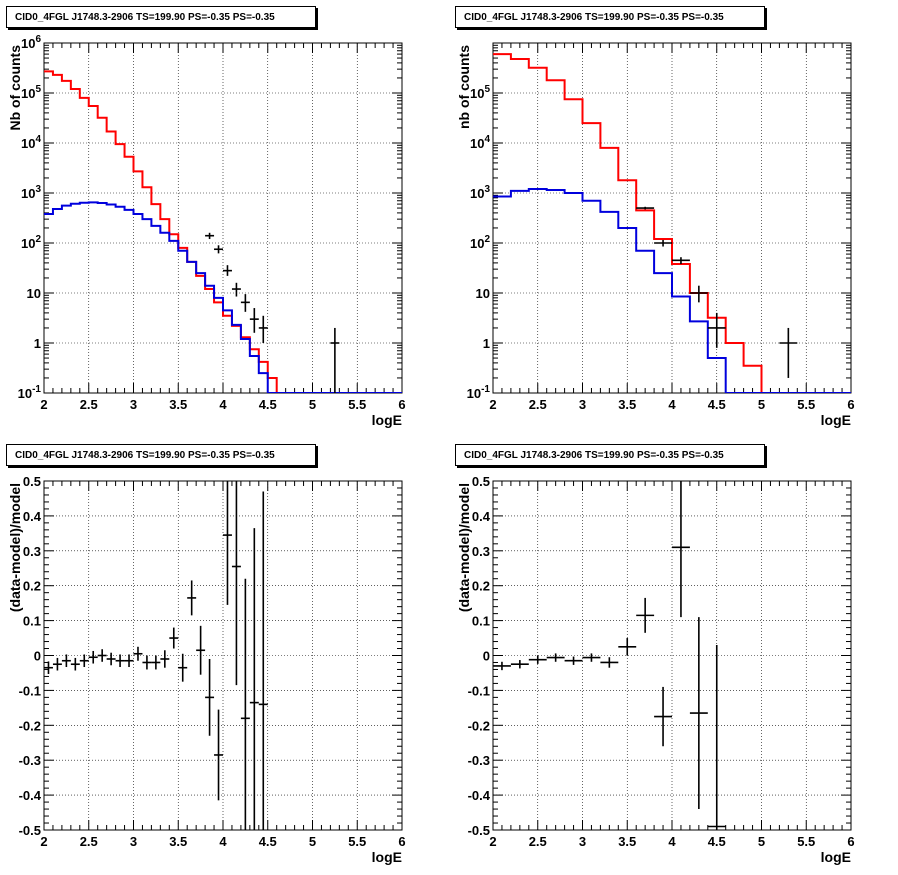 The height and width of the screenshot is (875, 898). Describe the element at coordinates (38, 39) in the screenshot. I see `y-tick-exponent: 6` at that location.